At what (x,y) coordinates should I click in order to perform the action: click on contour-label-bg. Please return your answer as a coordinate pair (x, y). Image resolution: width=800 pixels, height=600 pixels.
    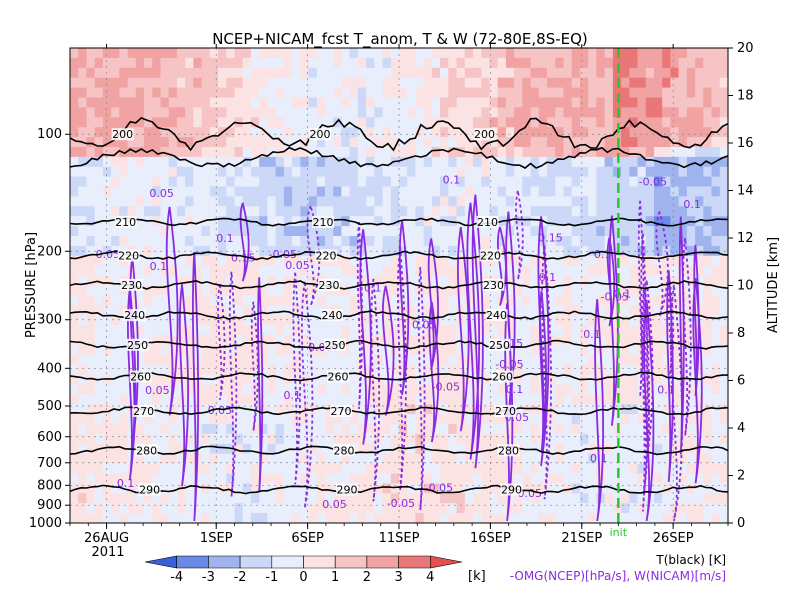
    Looking at the image, I should click on (502, 376).